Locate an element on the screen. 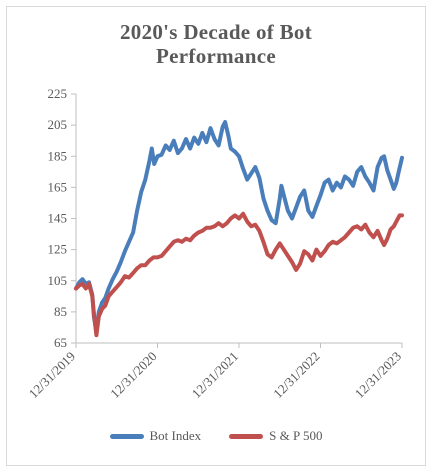 The height and width of the screenshot is (472, 432). legend-item-bot-index: Bot Index is located at coordinates (155, 436).